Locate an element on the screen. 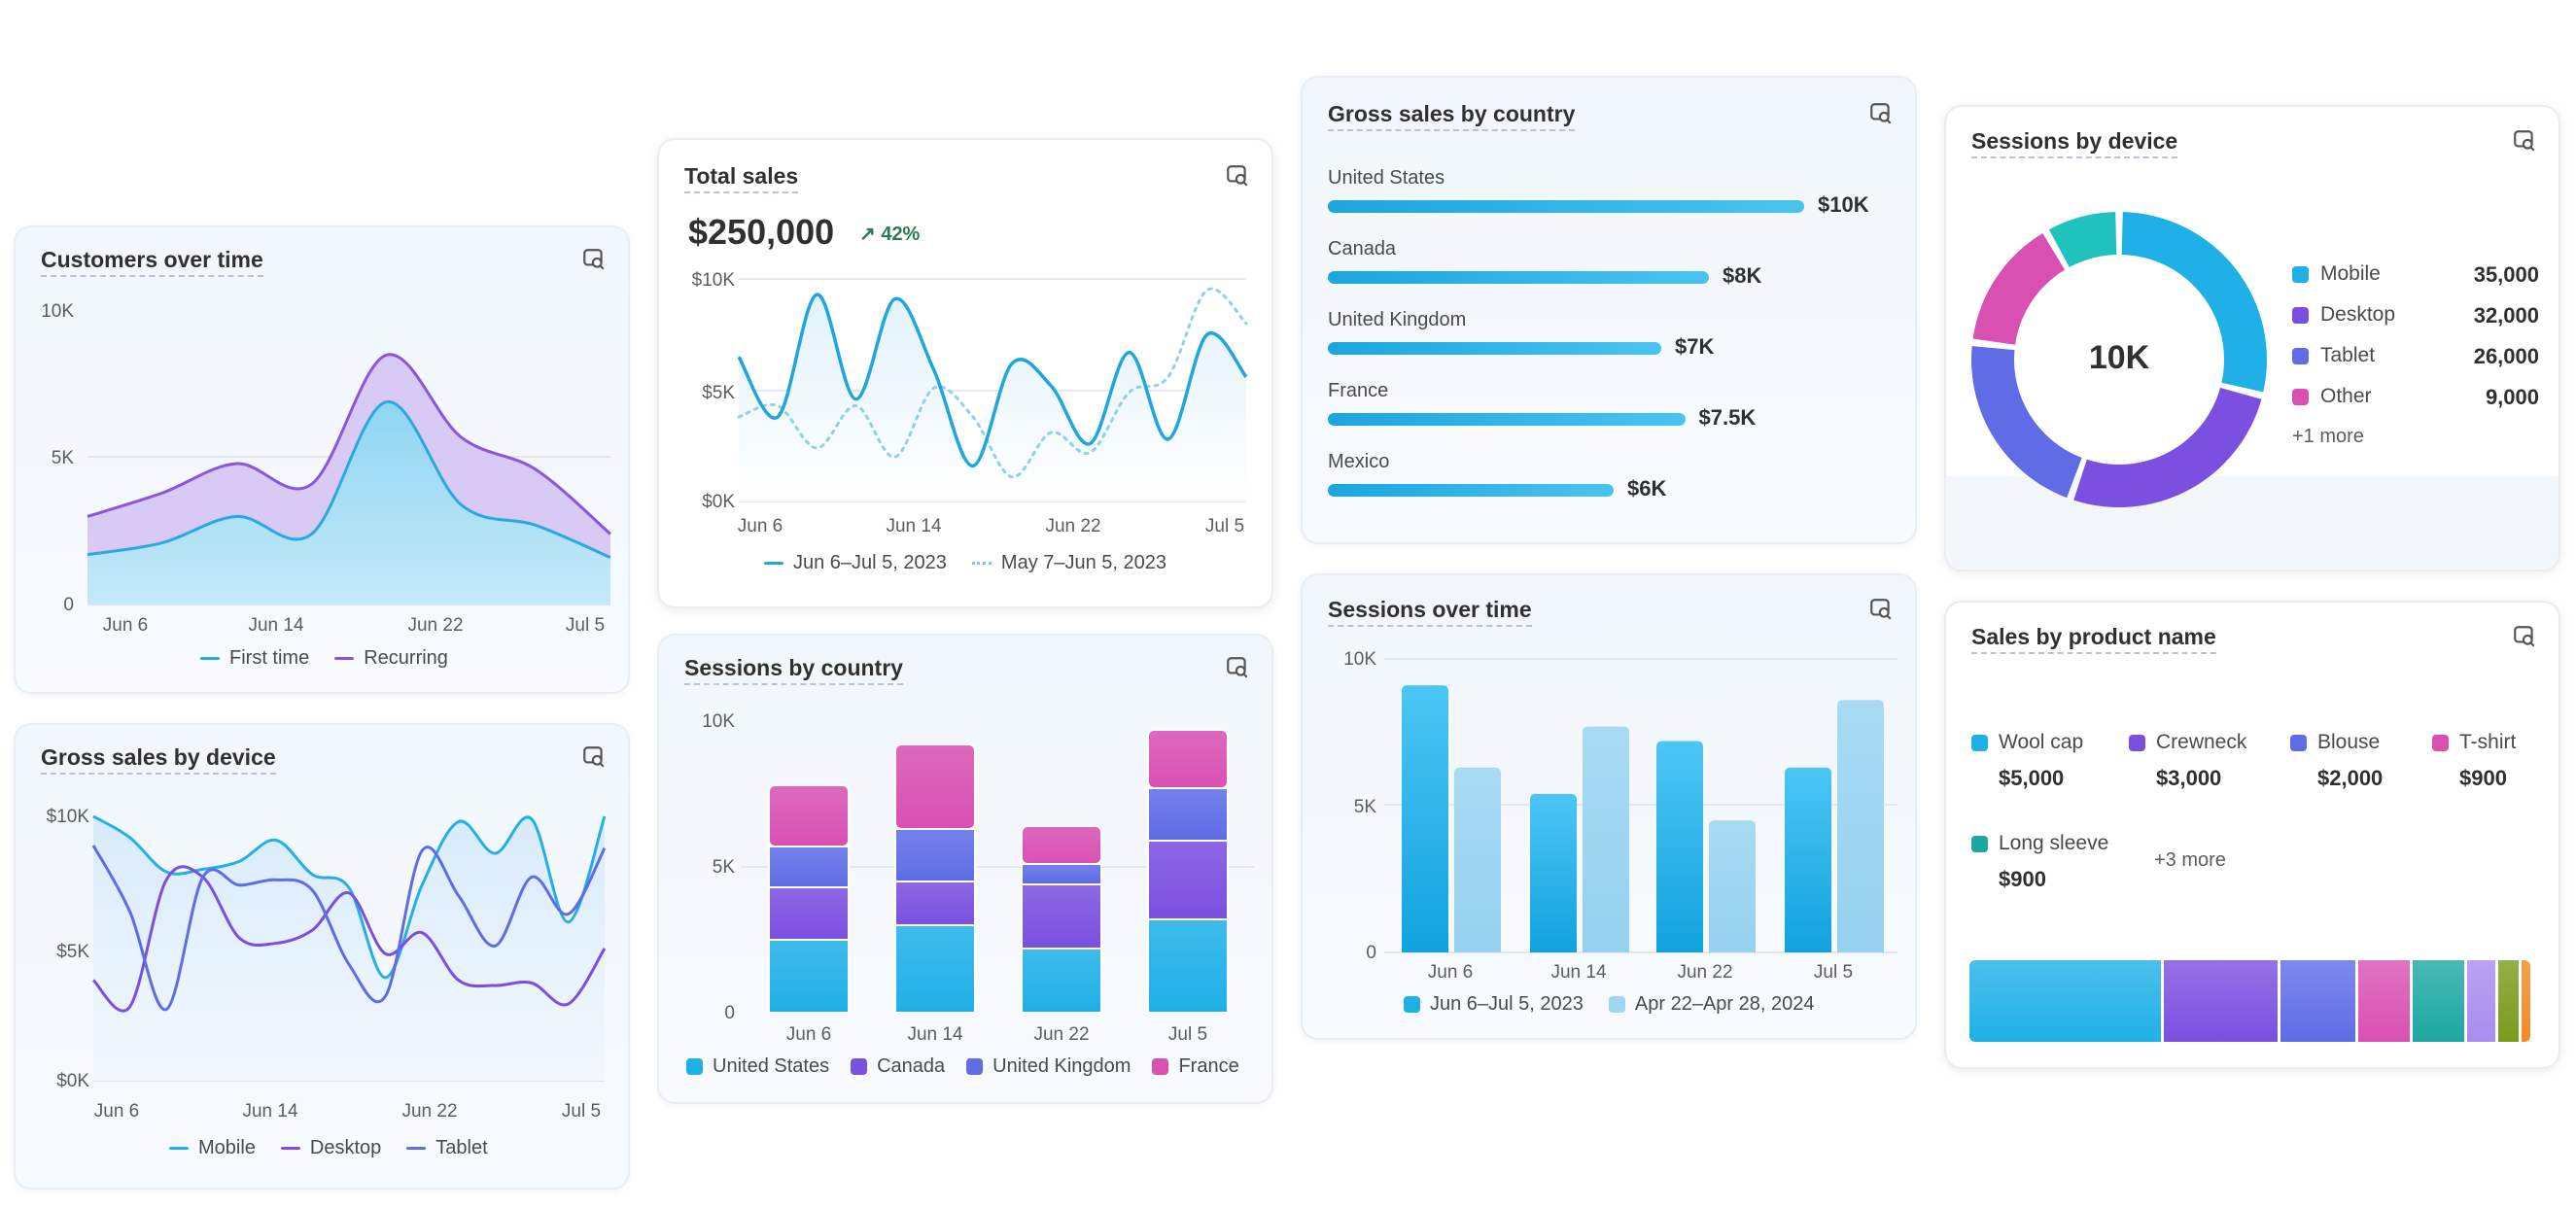  previous-period-line is located at coordinates (992, 383).